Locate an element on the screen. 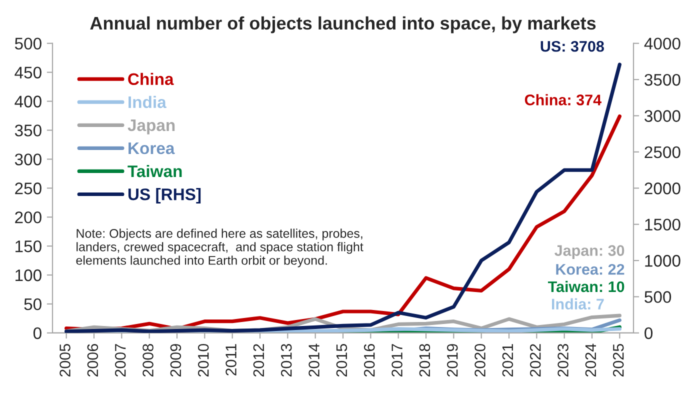  x-tick-label: 2014 is located at coordinates (314, 360).